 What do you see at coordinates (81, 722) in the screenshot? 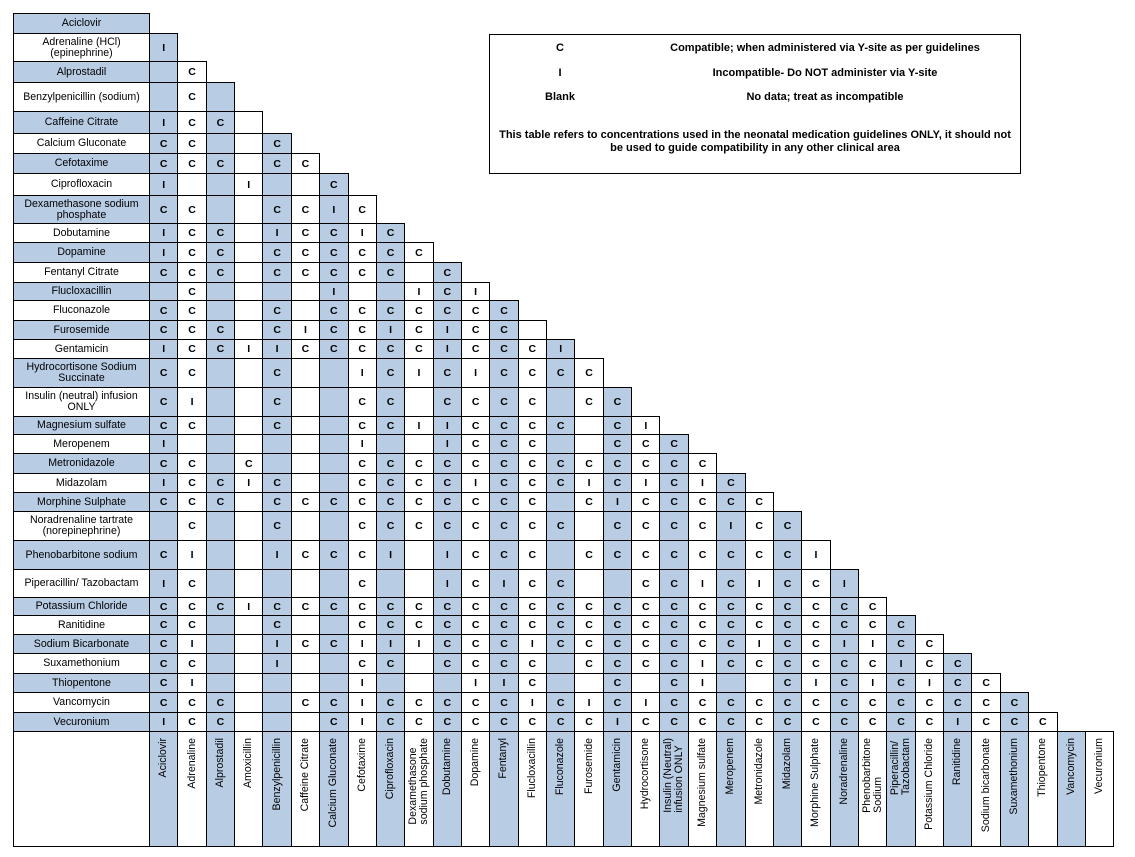
I see `row-label: Vecuronium` at bounding box center [81, 722].